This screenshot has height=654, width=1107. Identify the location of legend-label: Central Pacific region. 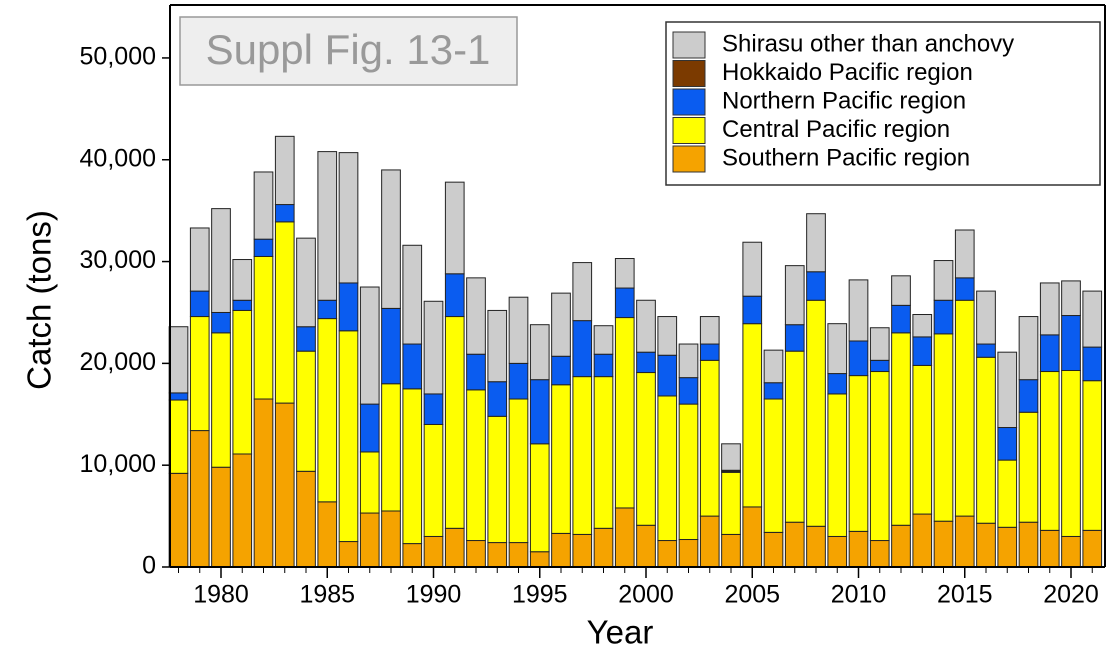
(836, 129).